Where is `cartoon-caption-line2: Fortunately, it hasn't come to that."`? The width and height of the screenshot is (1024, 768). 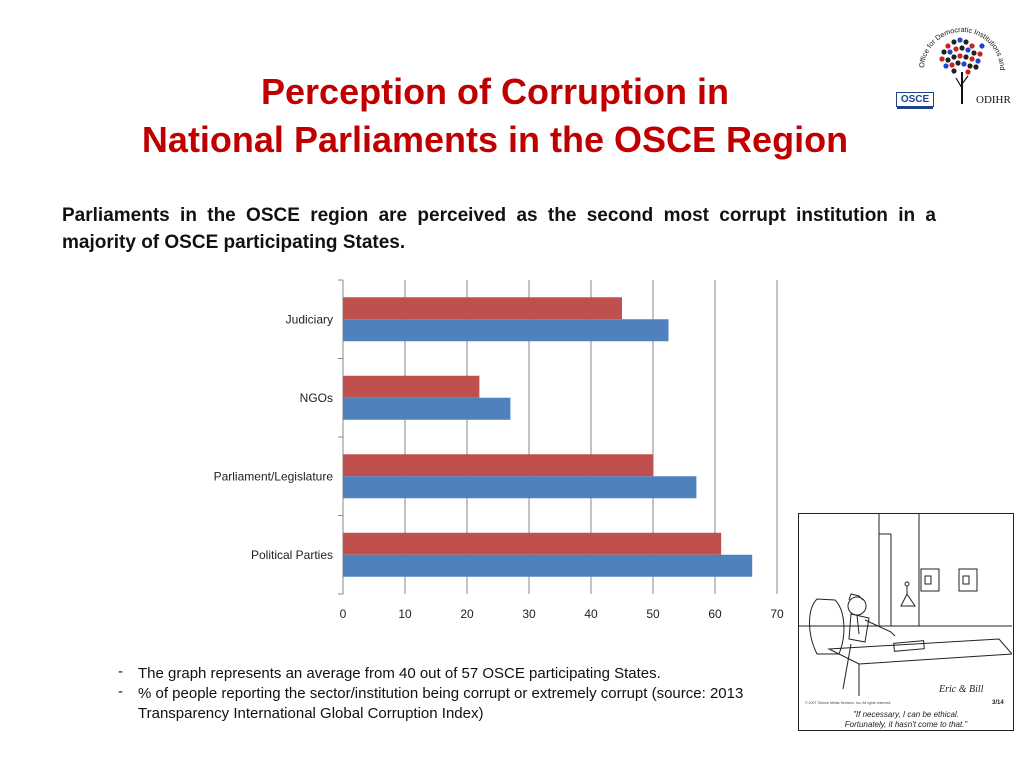
cartoon-caption-line2: Fortunately, it hasn't come to that." is located at coordinates (906, 724).